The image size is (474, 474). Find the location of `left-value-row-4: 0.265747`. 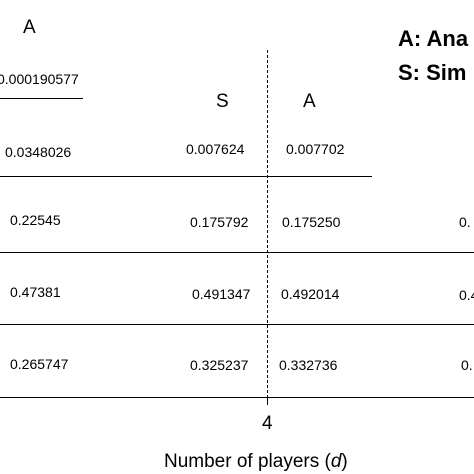

left-value-row-4: 0.265747 is located at coordinates (39, 364).